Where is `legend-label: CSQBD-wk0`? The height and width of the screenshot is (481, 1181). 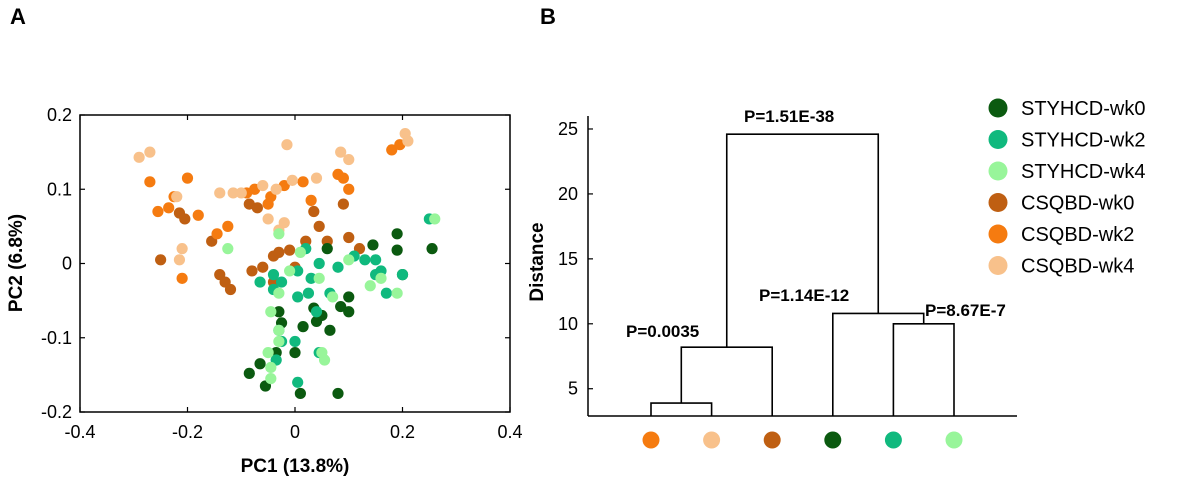 legend-label: CSQBD-wk0 is located at coordinates (1077, 204).